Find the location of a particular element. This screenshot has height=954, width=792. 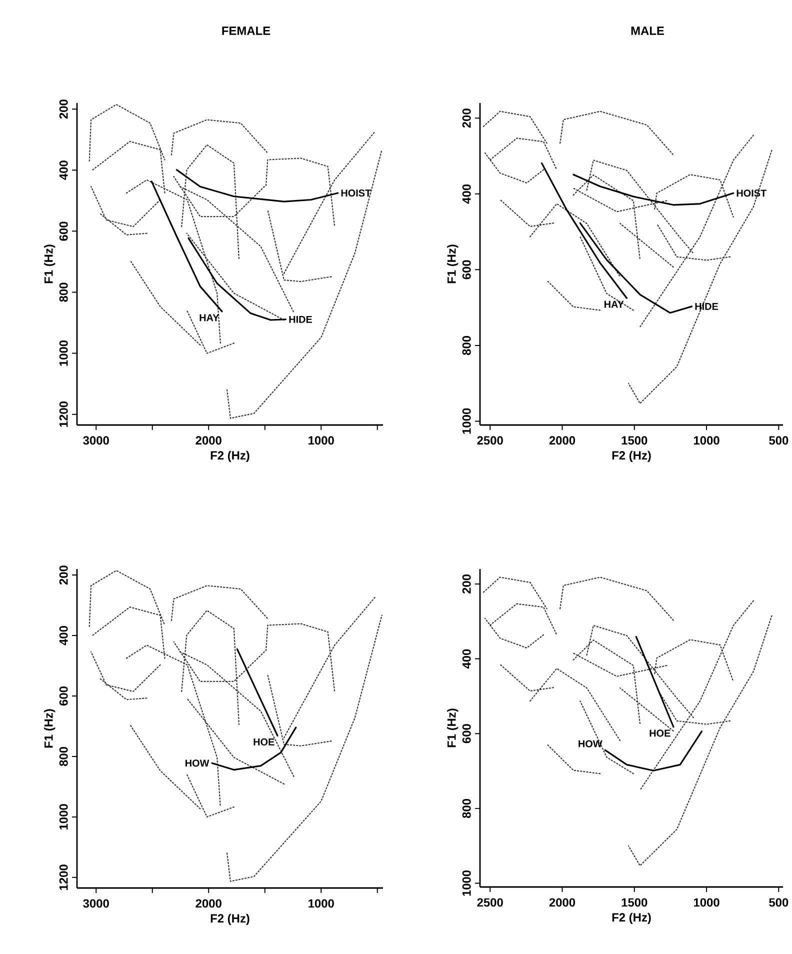

chart-title: FEMALE is located at coordinates (246, 30).